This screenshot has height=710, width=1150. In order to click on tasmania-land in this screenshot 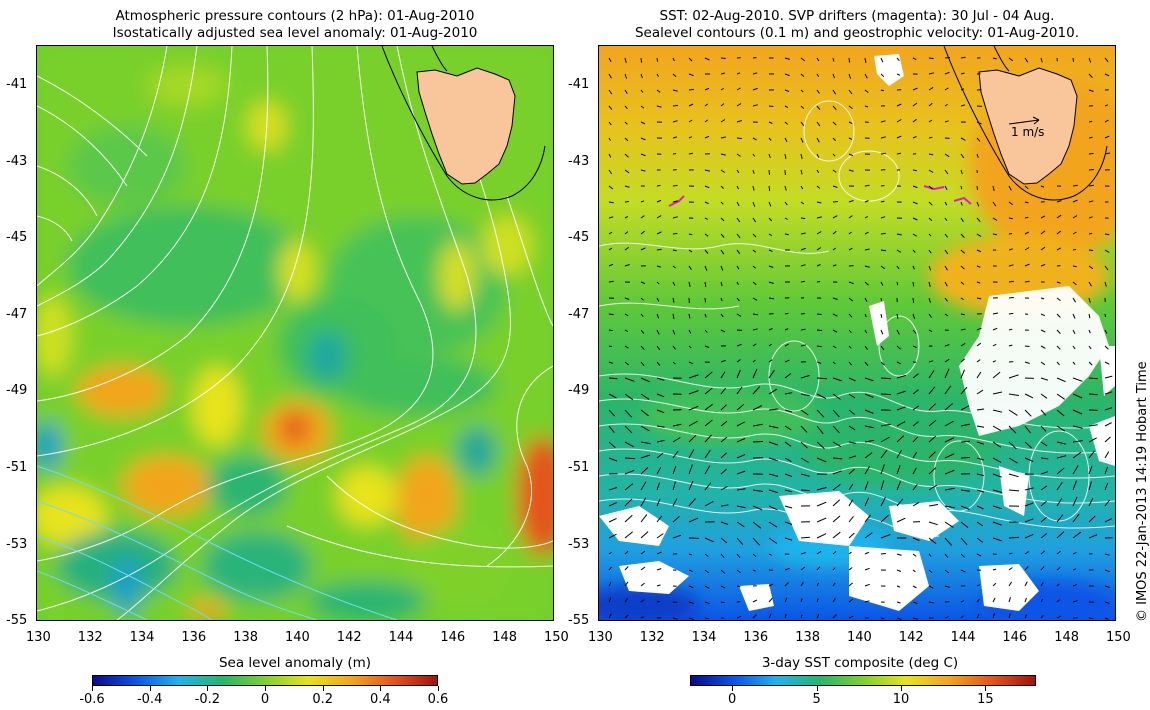, I will do `click(463, 123)`.